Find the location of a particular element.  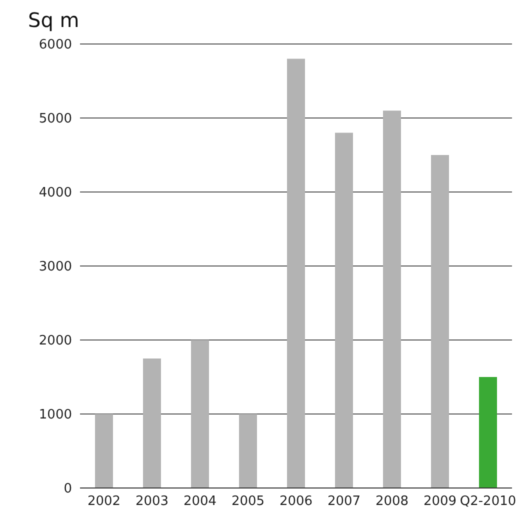

x-tick-label: 2007 is located at coordinates (344, 502).